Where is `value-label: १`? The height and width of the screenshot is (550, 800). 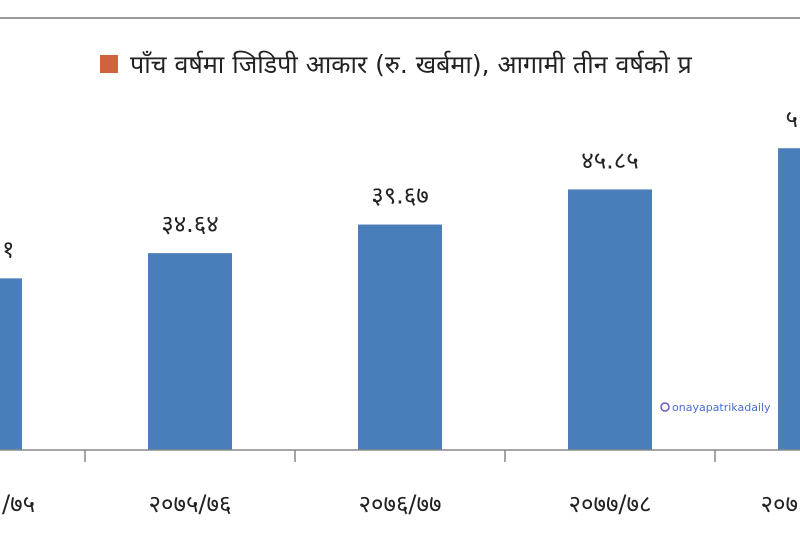 value-label: १ is located at coordinates (8, 249).